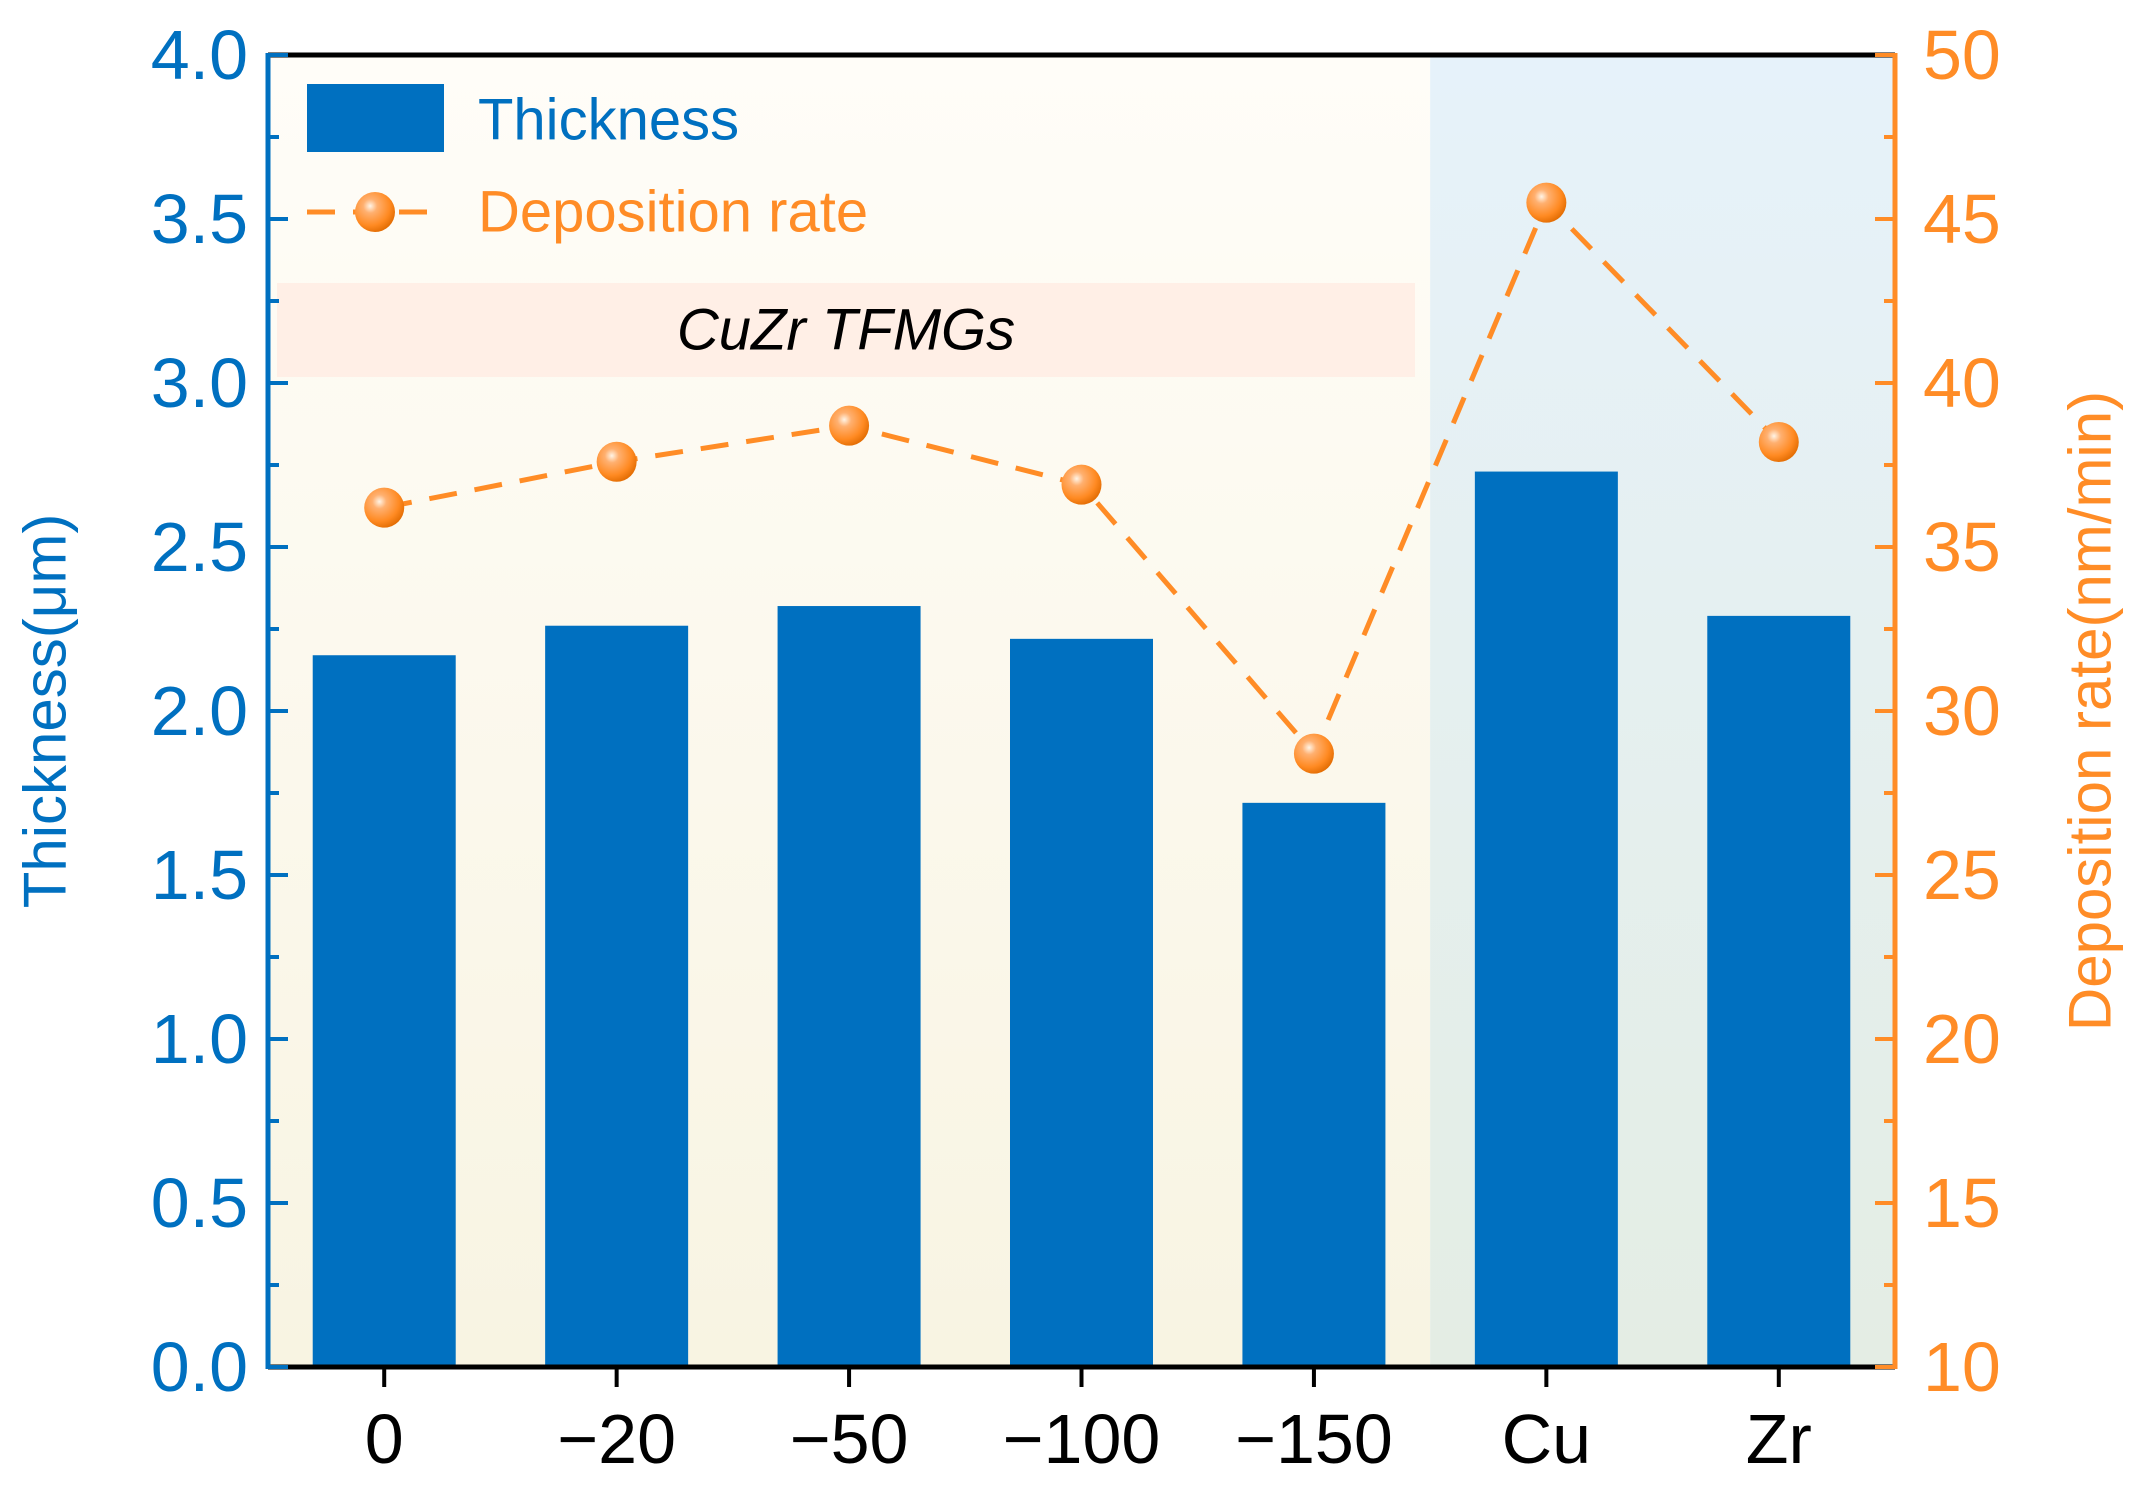 This screenshot has width=2138, height=1486. Describe the element at coordinates (608, 120) in the screenshot. I see `legend-thickness-label: Thickness` at that location.